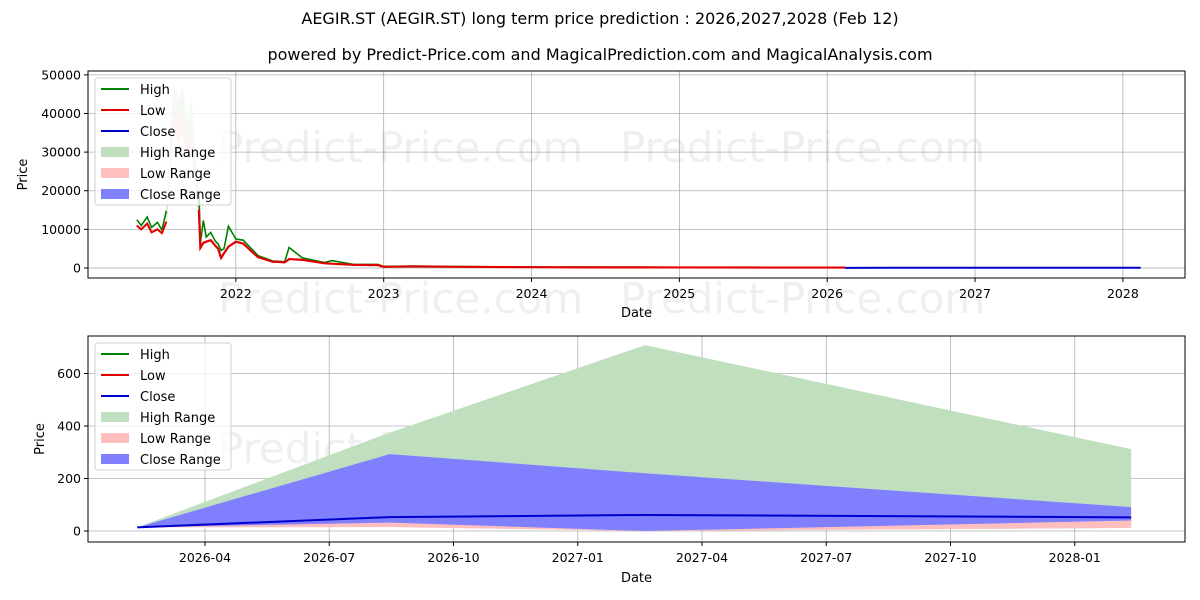 This screenshot has width=1200, height=600. What do you see at coordinates (61, 113) in the screenshot?
I see `y-tick-label: 40000` at bounding box center [61, 113].